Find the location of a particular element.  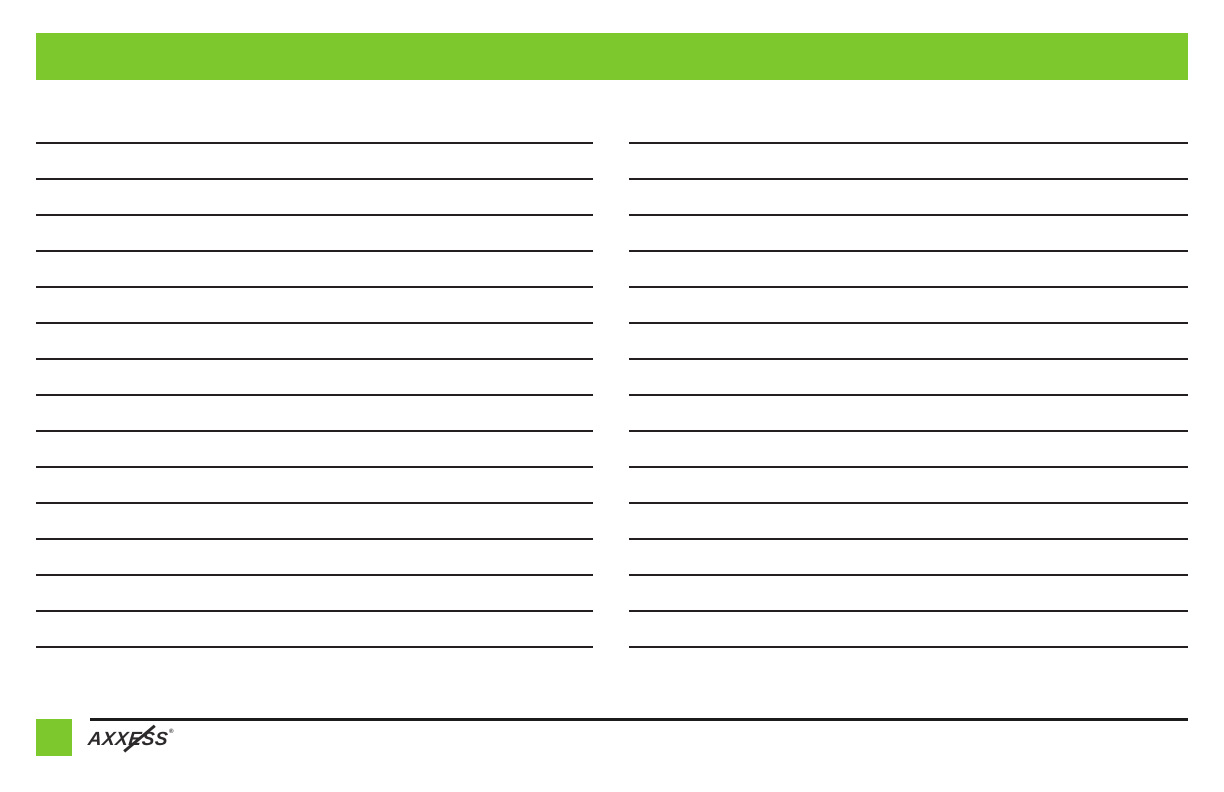

axxess-logo: AXXESS® is located at coordinates (142, 739).